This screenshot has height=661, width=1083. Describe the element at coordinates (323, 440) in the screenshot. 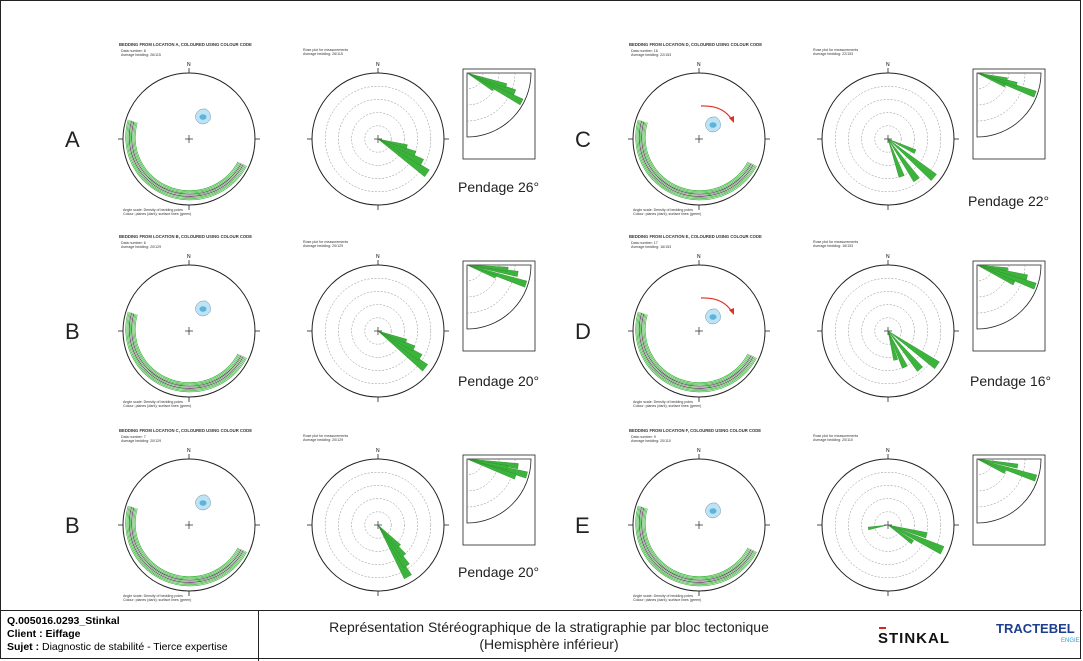

I see `rose-average: Average bedding: 20/129` at that location.